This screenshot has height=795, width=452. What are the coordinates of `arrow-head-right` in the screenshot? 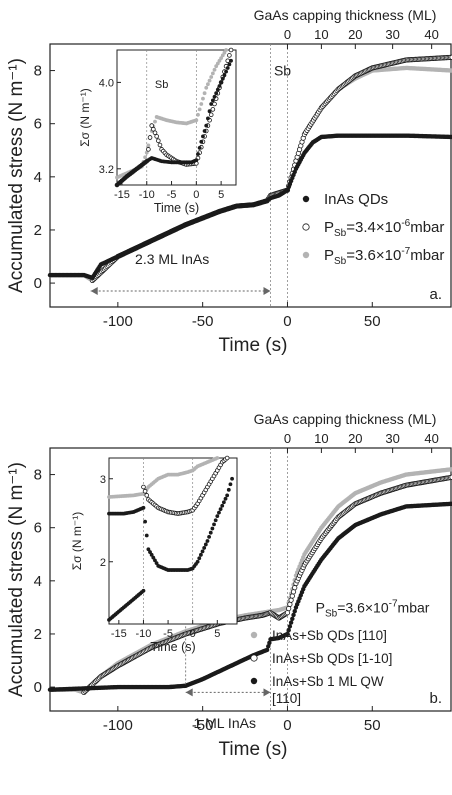 It's located at (267, 692).